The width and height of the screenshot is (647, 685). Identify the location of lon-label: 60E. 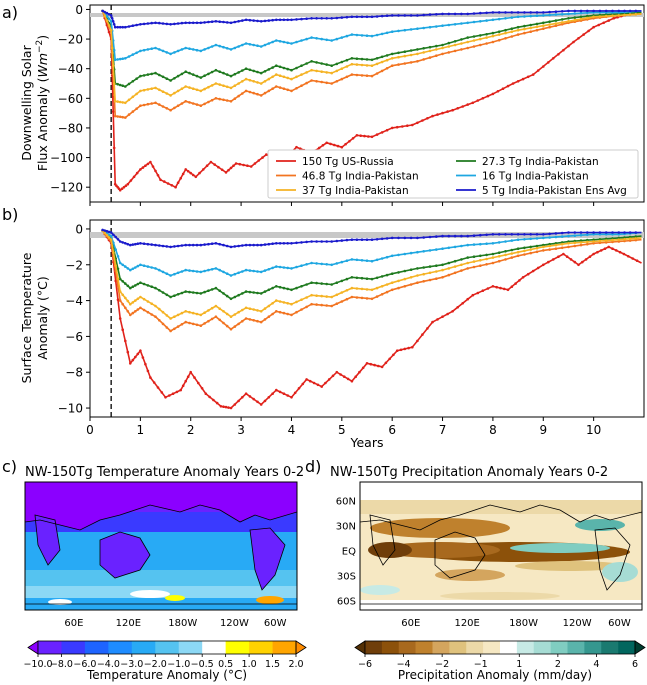
(73, 623).